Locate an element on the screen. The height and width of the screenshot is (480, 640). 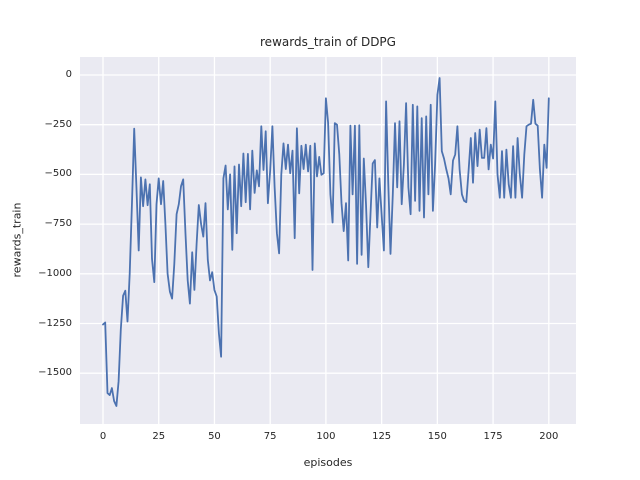
x-axis-label: episodes is located at coordinates (328, 462).